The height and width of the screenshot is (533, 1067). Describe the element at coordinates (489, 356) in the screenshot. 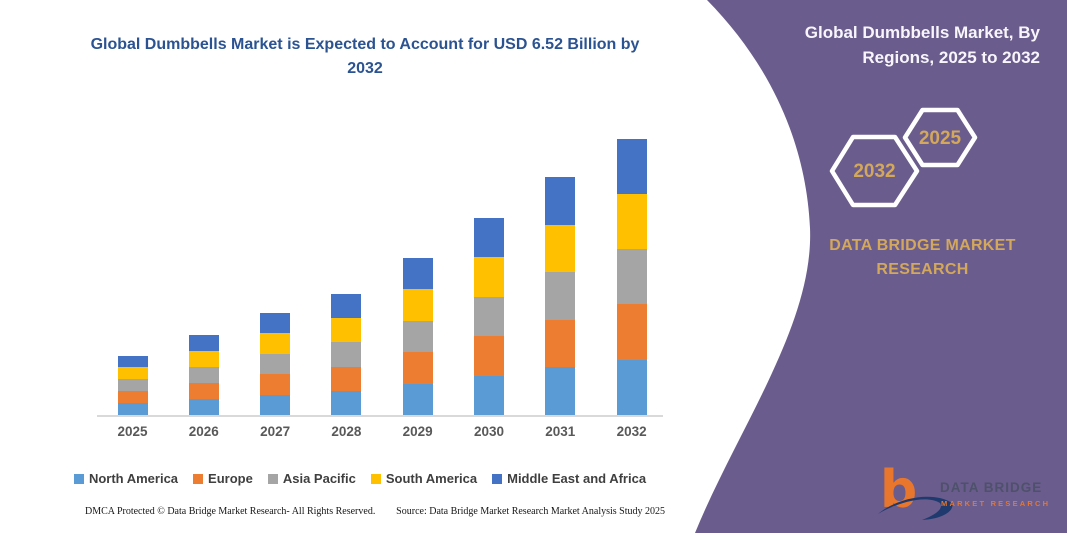

I see `segment-2030-europe` at that location.